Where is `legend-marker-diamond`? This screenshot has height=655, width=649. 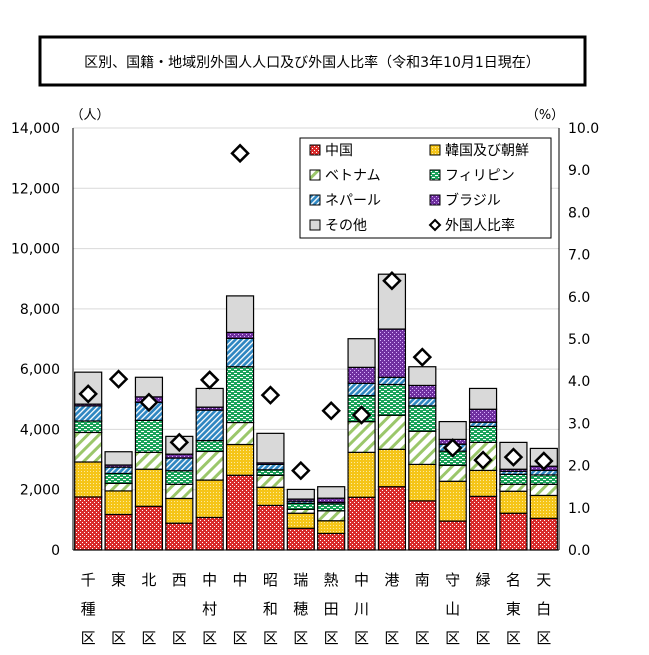 legend-marker-diamond is located at coordinates (435, 225).